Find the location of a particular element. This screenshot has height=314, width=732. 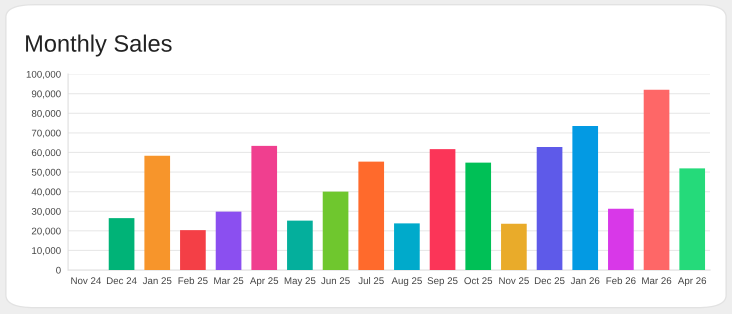

x-tick-label: Nov 24 is located at coordinates (86, 280).